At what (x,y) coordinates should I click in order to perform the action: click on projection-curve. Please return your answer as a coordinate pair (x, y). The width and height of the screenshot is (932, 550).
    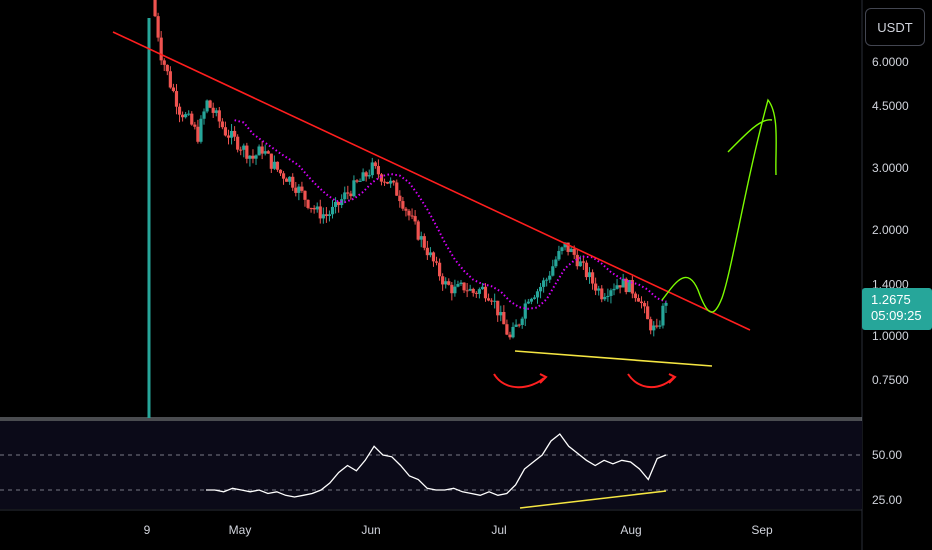
    Looking at the image, I should click on (719, 205).